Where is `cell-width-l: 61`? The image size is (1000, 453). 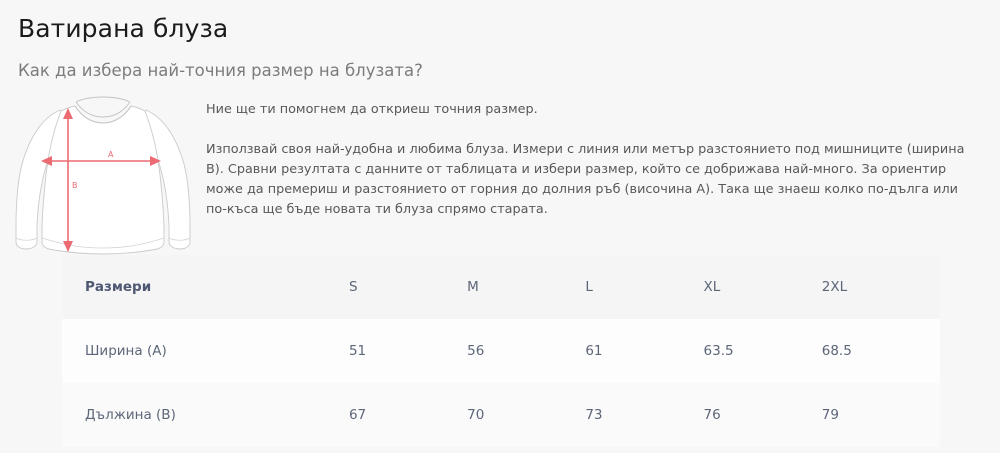 cell-width-l: 61 is located at coordinates (594, 351).